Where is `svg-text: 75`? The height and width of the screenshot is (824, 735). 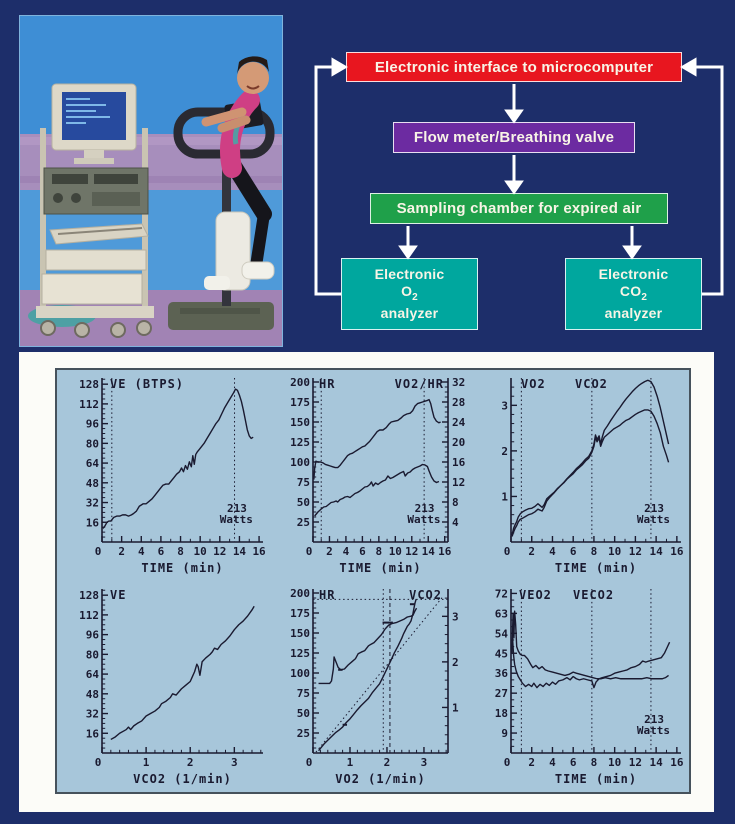
svg-text: 75 is located at coordinates (303, 693).